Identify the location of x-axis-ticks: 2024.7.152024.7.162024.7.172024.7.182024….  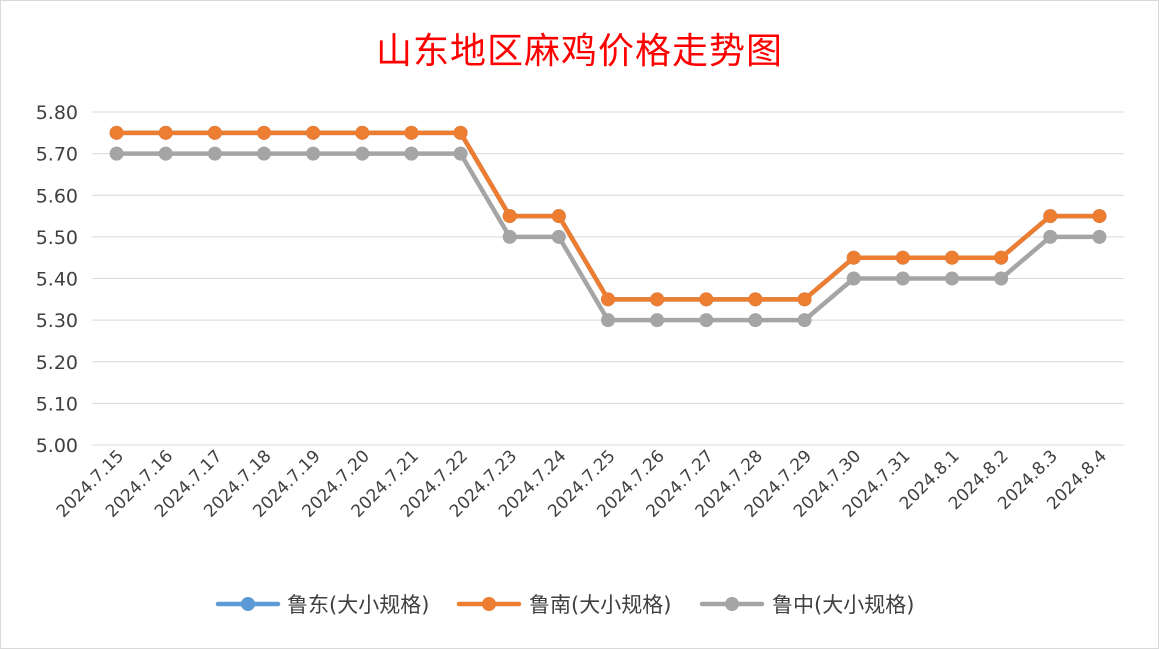
(582, 483).